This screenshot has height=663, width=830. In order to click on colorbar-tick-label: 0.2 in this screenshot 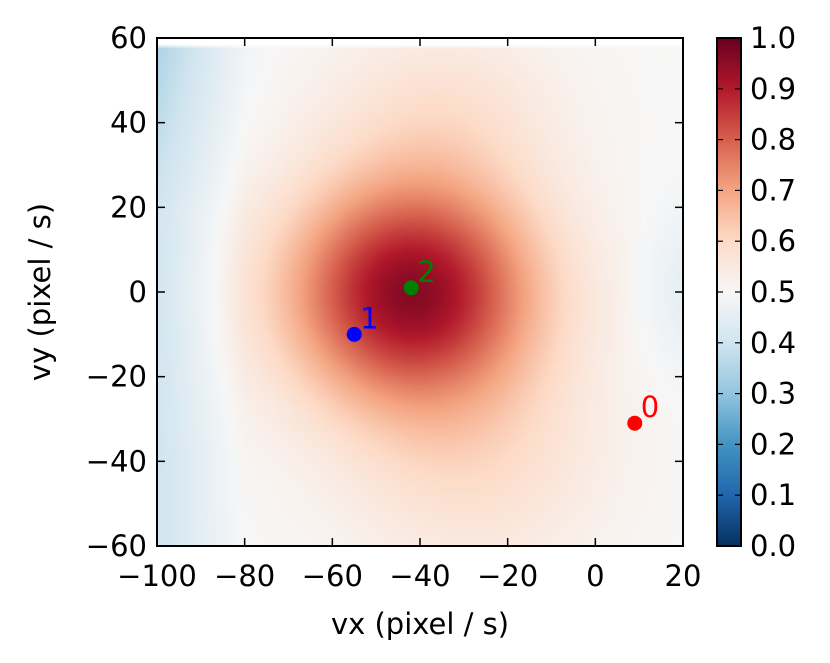, I will do `click(773, 444)`.